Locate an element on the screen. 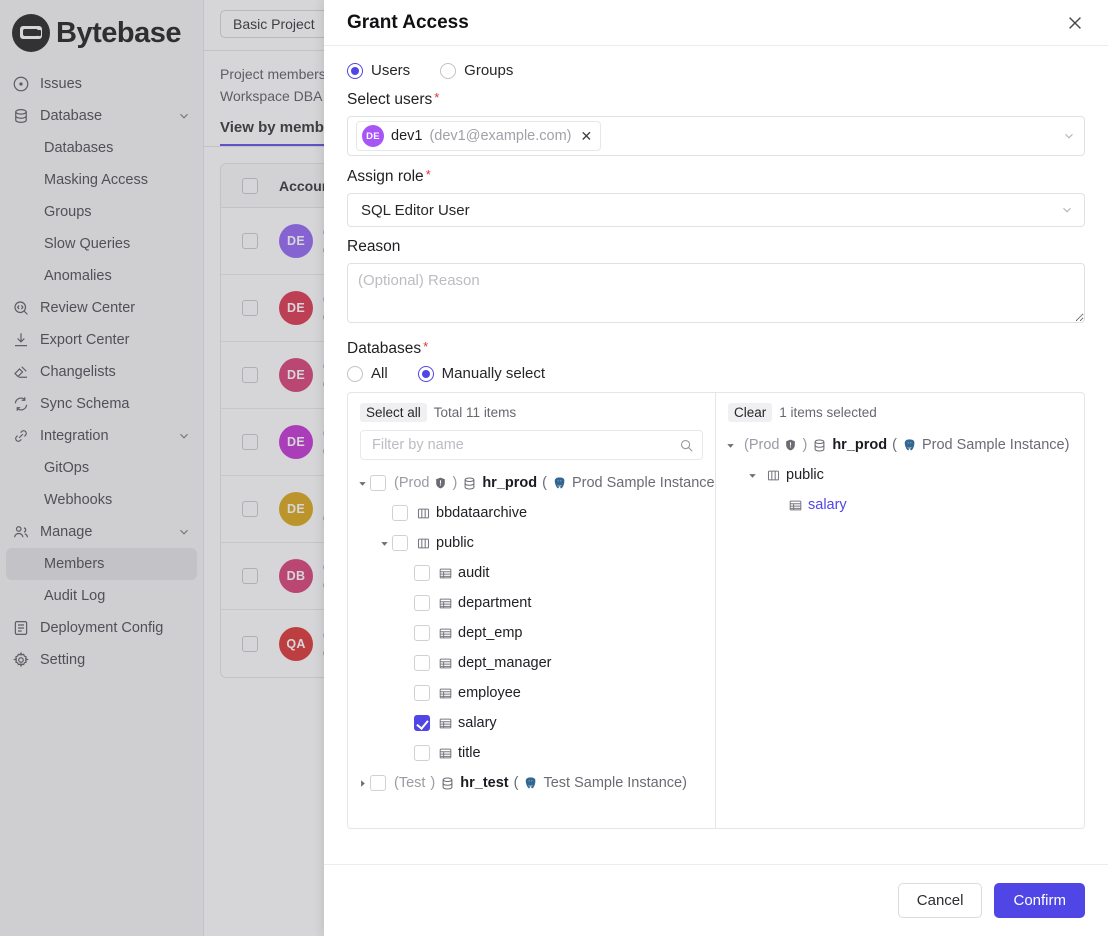  sidebar-item-slow-queries: Slow Queries is located at coordinates (101, 244).